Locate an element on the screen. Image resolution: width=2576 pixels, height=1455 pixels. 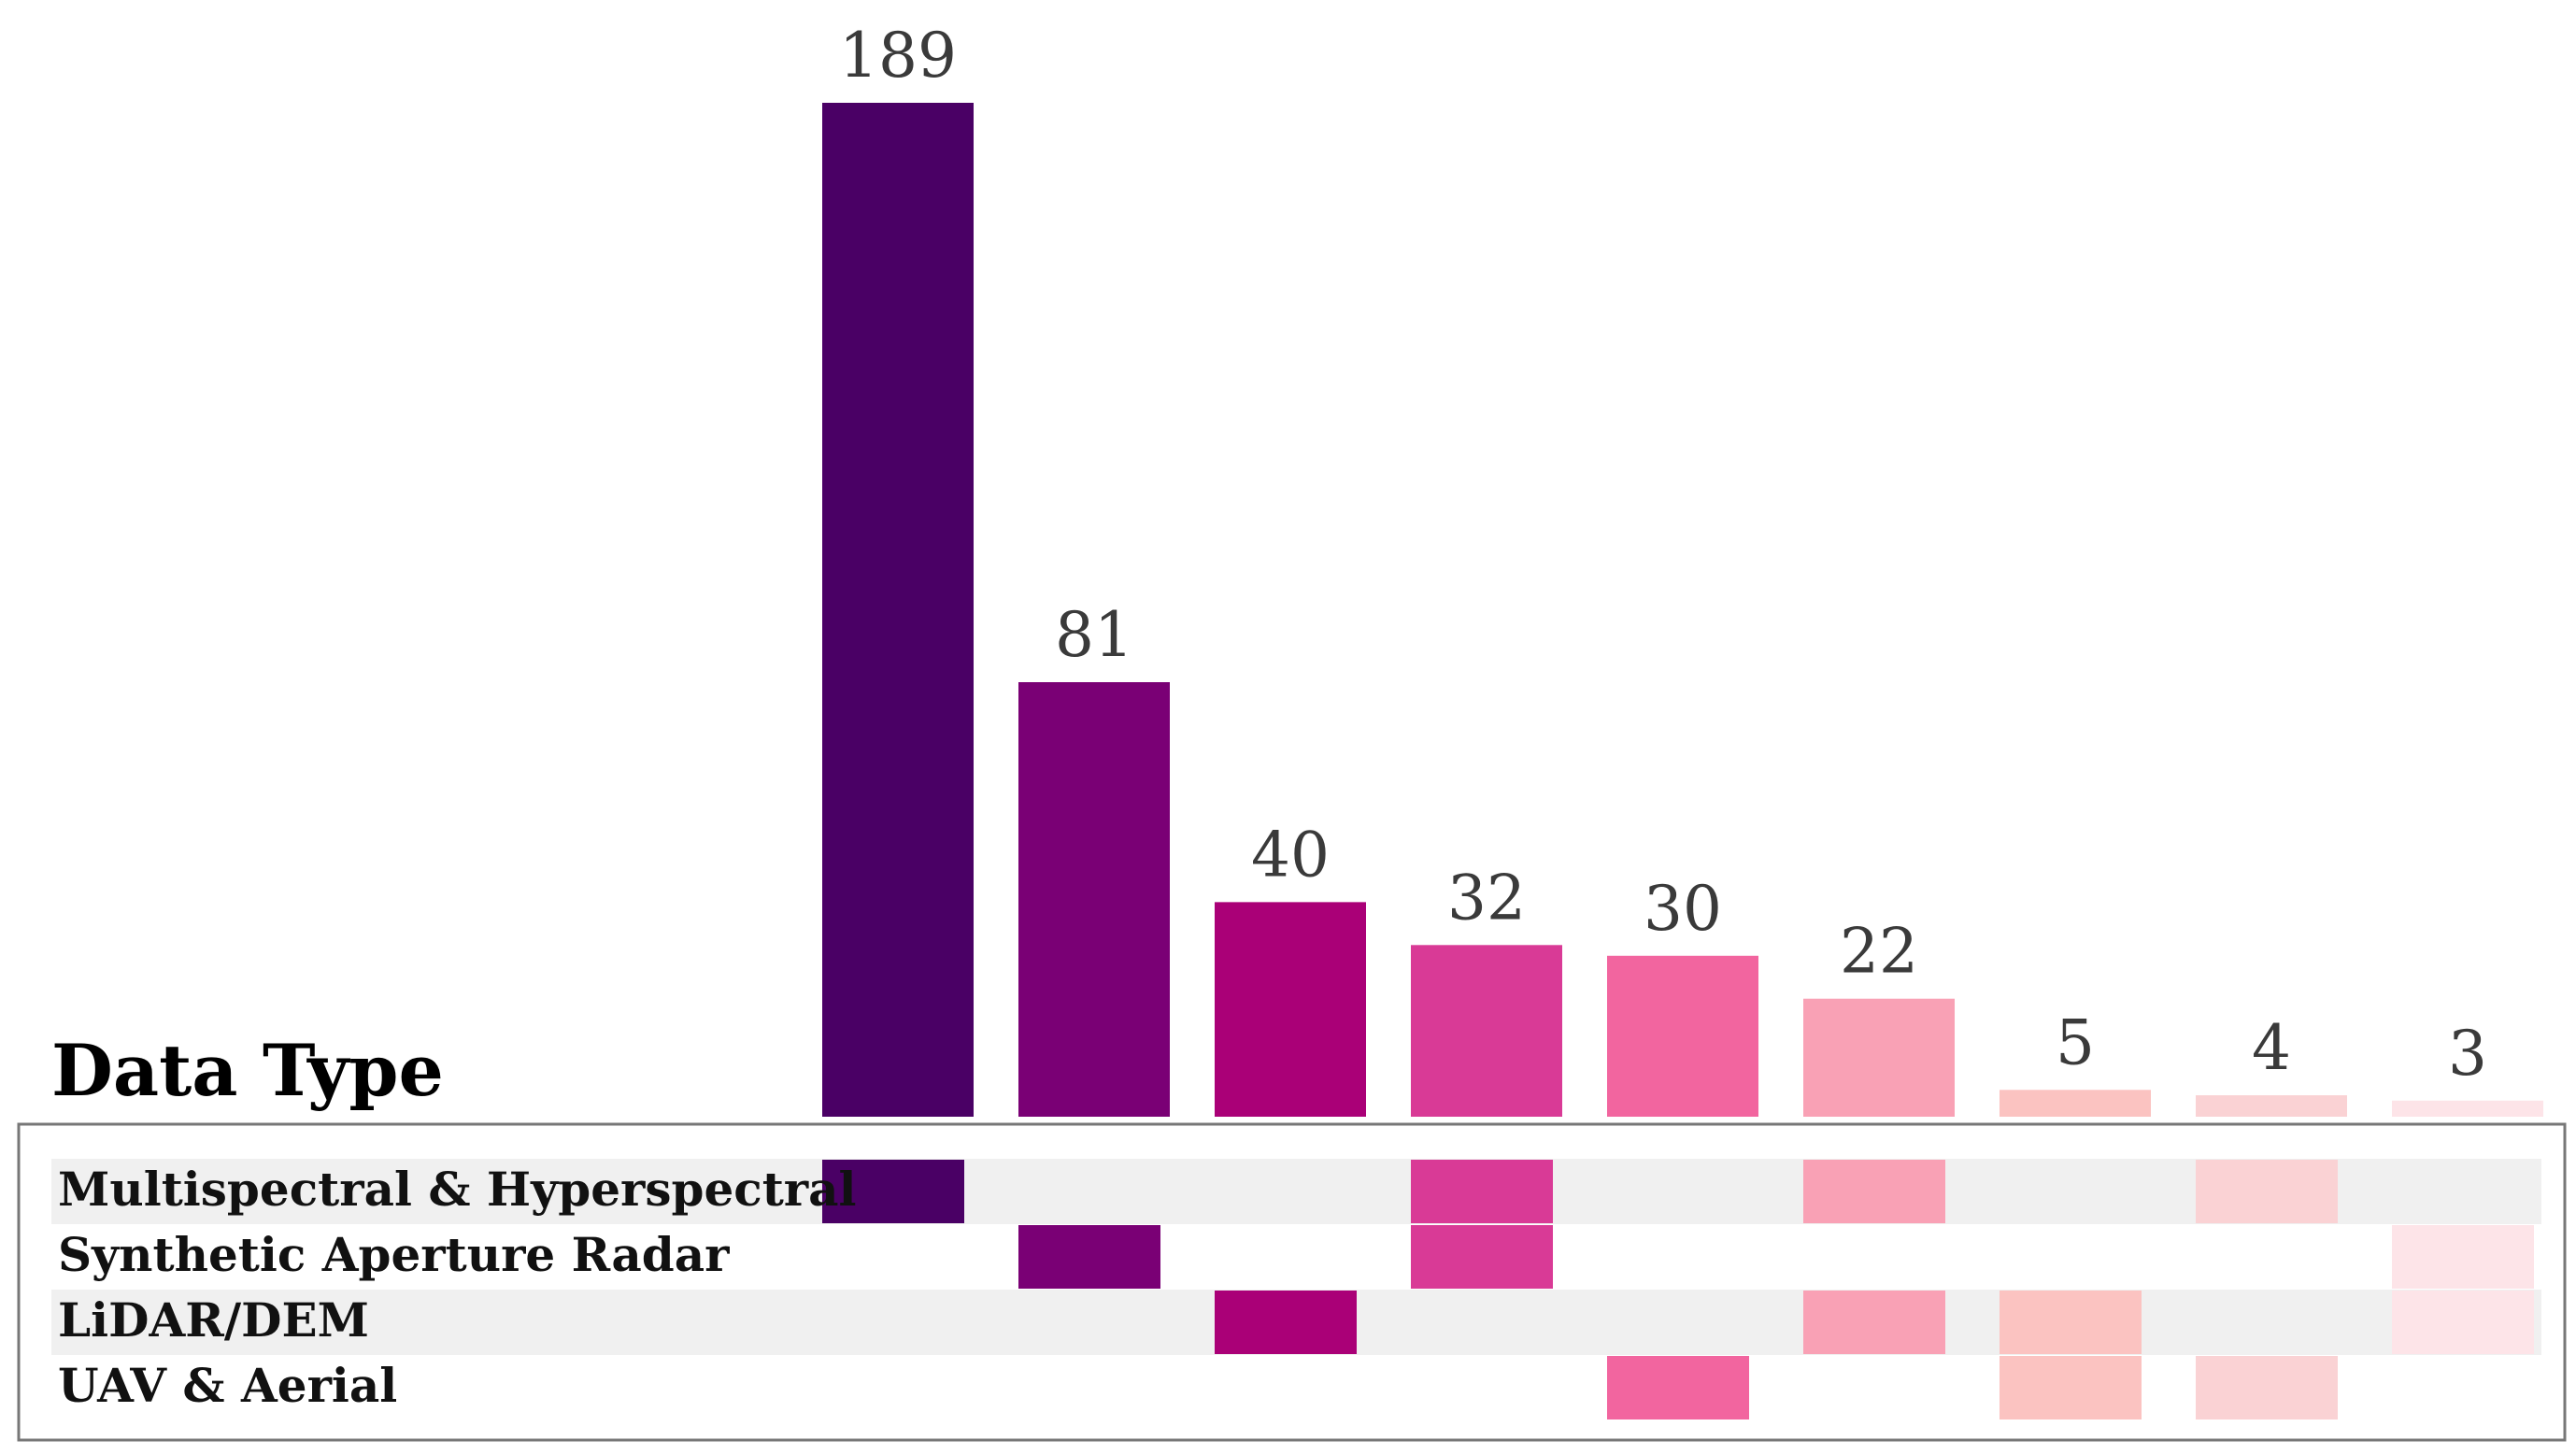
matrix-row-label: Synthetic Aperture Radar is located at coordinates (394, 1254).